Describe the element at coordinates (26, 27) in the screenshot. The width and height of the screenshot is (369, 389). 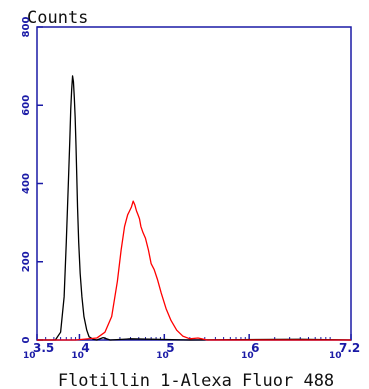
I see `y-tick-label: 800` at that location.